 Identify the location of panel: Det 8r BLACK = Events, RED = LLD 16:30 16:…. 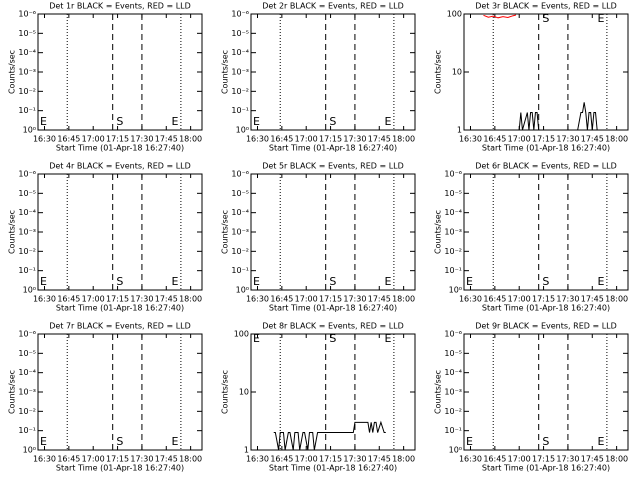
(318, 397).